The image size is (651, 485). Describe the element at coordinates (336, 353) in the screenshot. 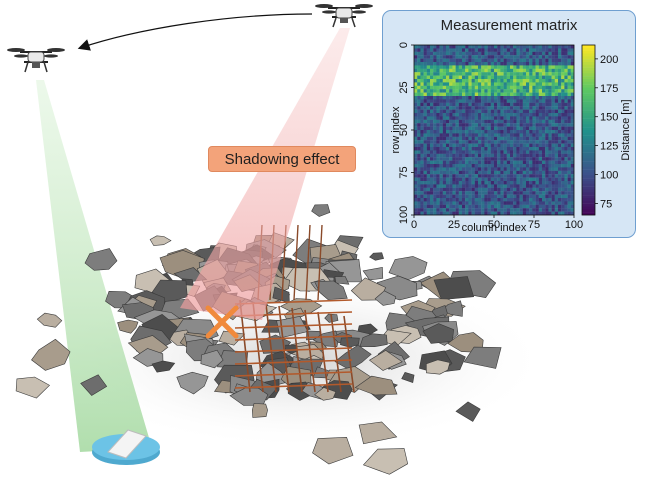

I see `rebar-bar` at that location.